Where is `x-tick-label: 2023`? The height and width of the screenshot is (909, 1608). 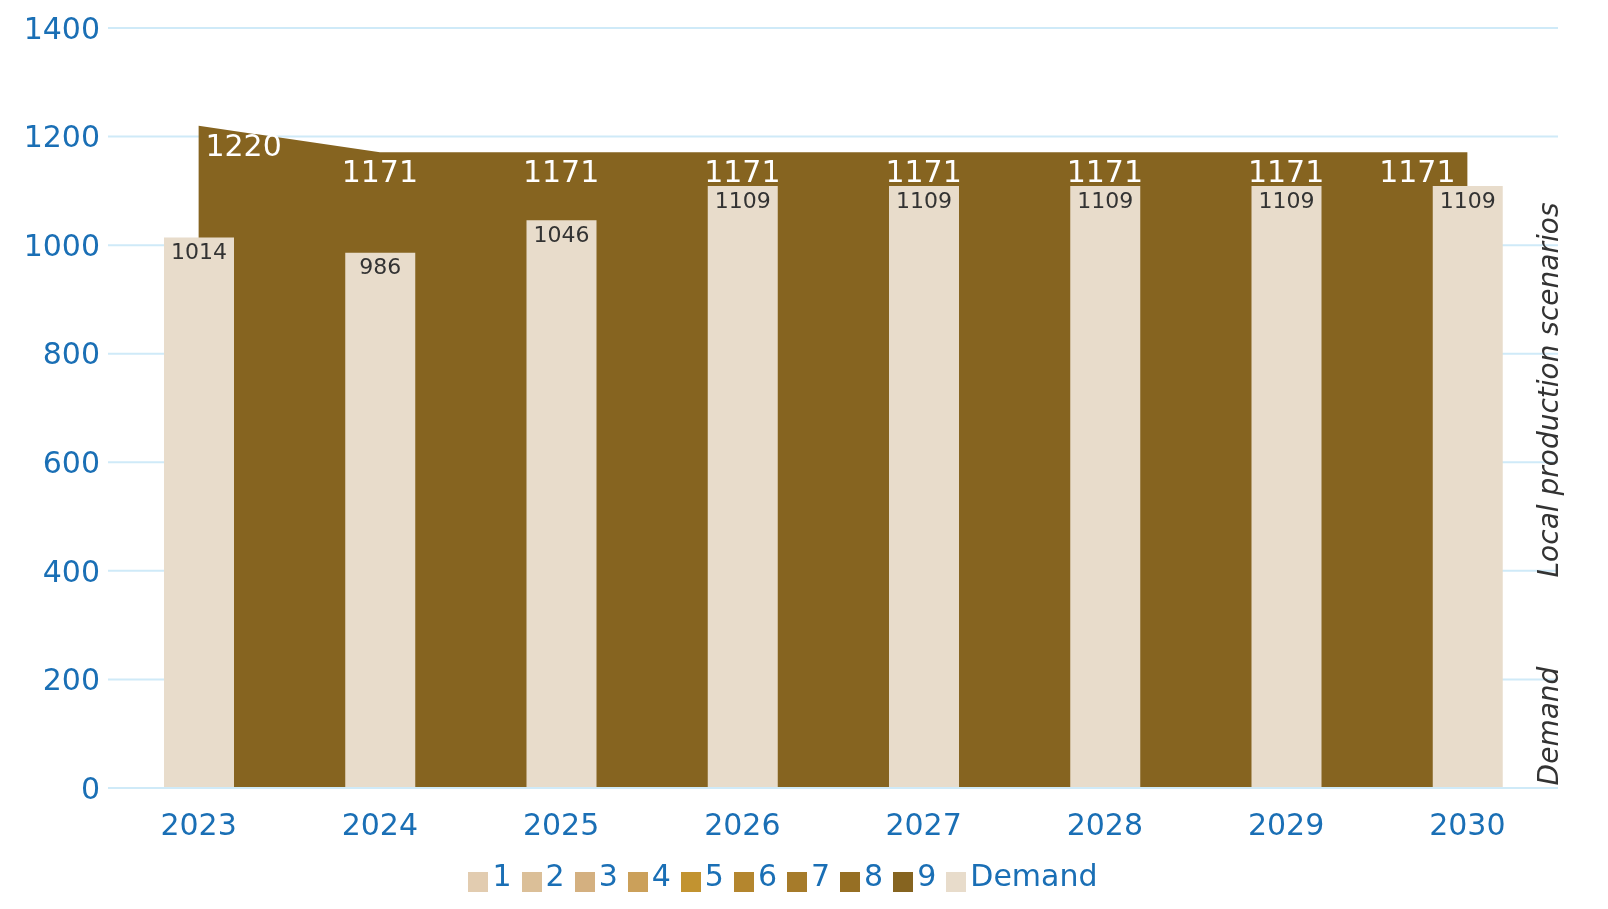 x-tick-label: 2023 is located at coordinates (198, 825).